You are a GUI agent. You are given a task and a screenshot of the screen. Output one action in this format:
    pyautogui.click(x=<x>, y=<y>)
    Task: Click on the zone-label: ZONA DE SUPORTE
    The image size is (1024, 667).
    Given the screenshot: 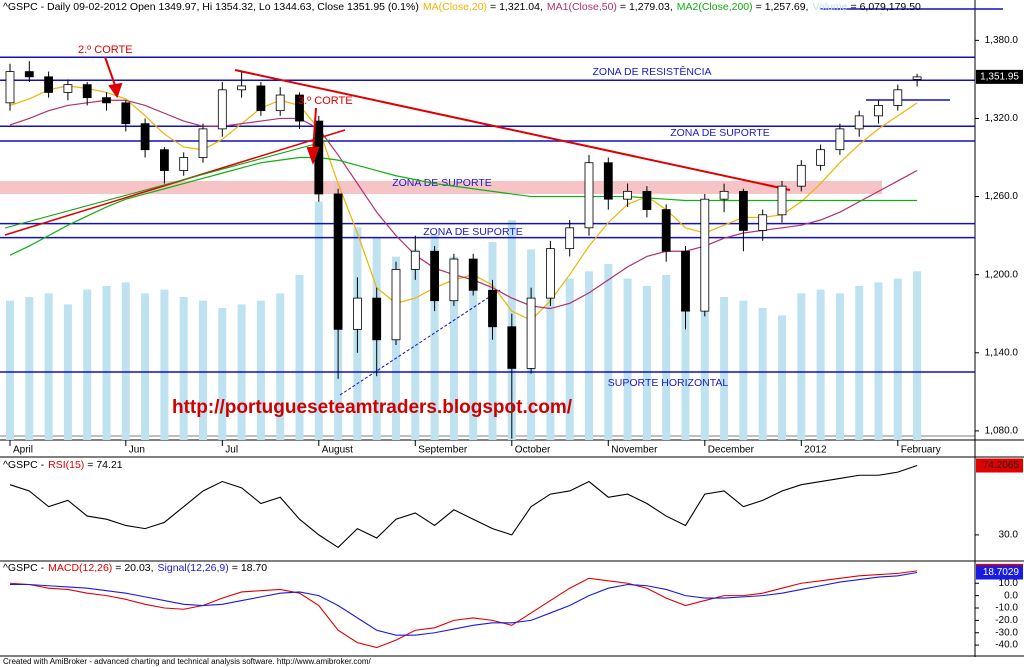 What is the action you would take?
    pyautogui.click(x=720, y=133)
    